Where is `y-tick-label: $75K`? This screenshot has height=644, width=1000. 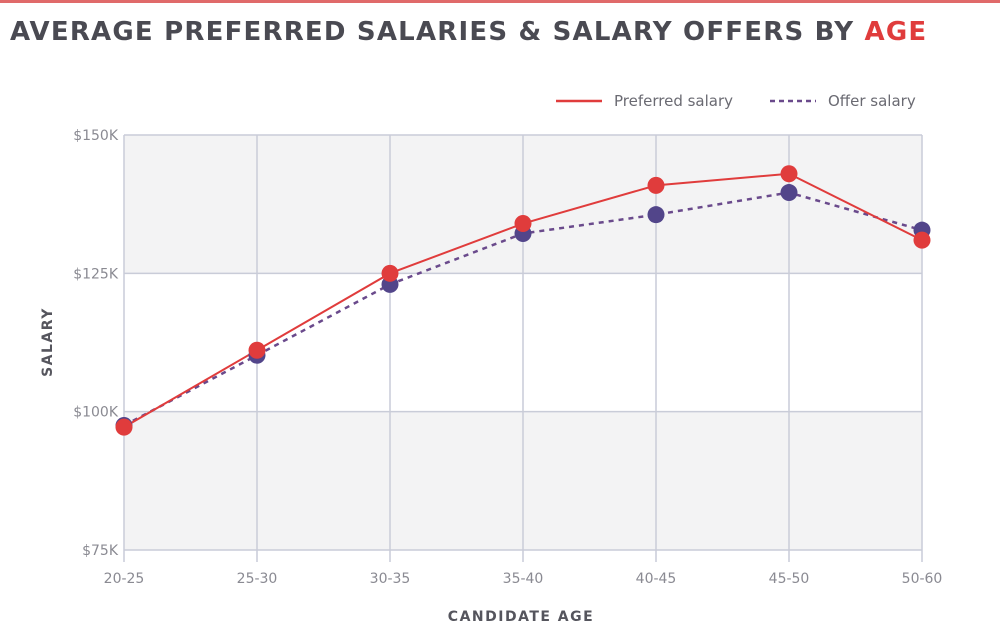 y-tick-label: $75K is located at coordinates (100, 551).